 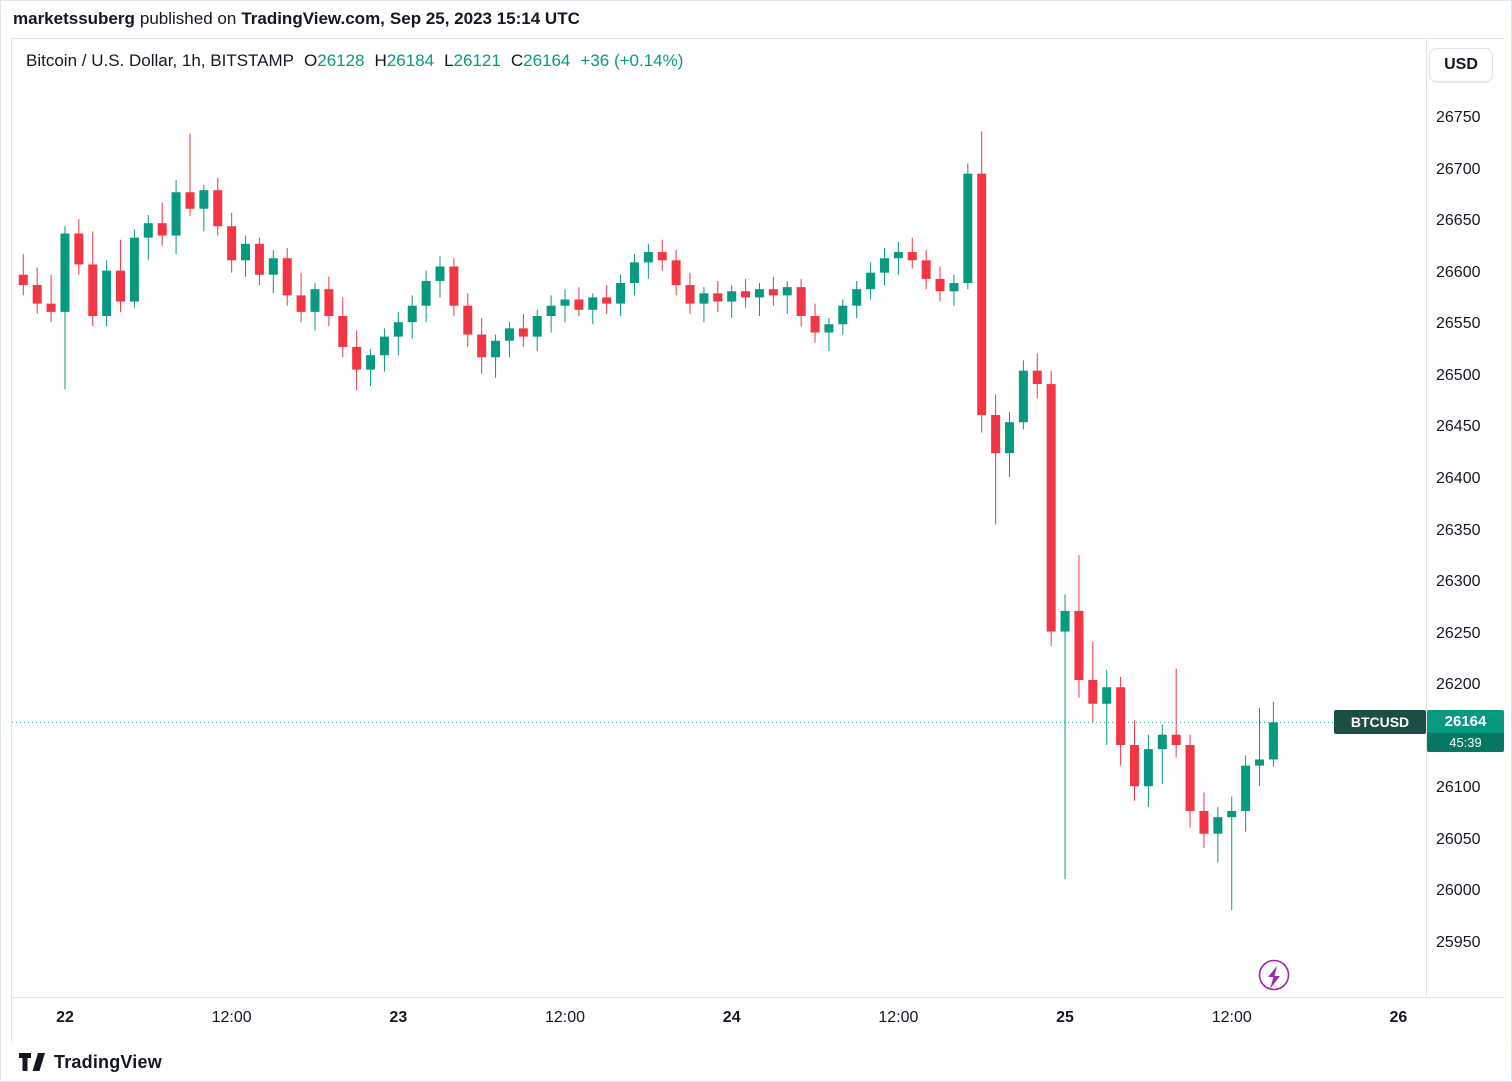 What do you see at coordinates (540, 60) in the screenshot?
I see `ohlc-close: C26164` at bounding box center [540, 60].